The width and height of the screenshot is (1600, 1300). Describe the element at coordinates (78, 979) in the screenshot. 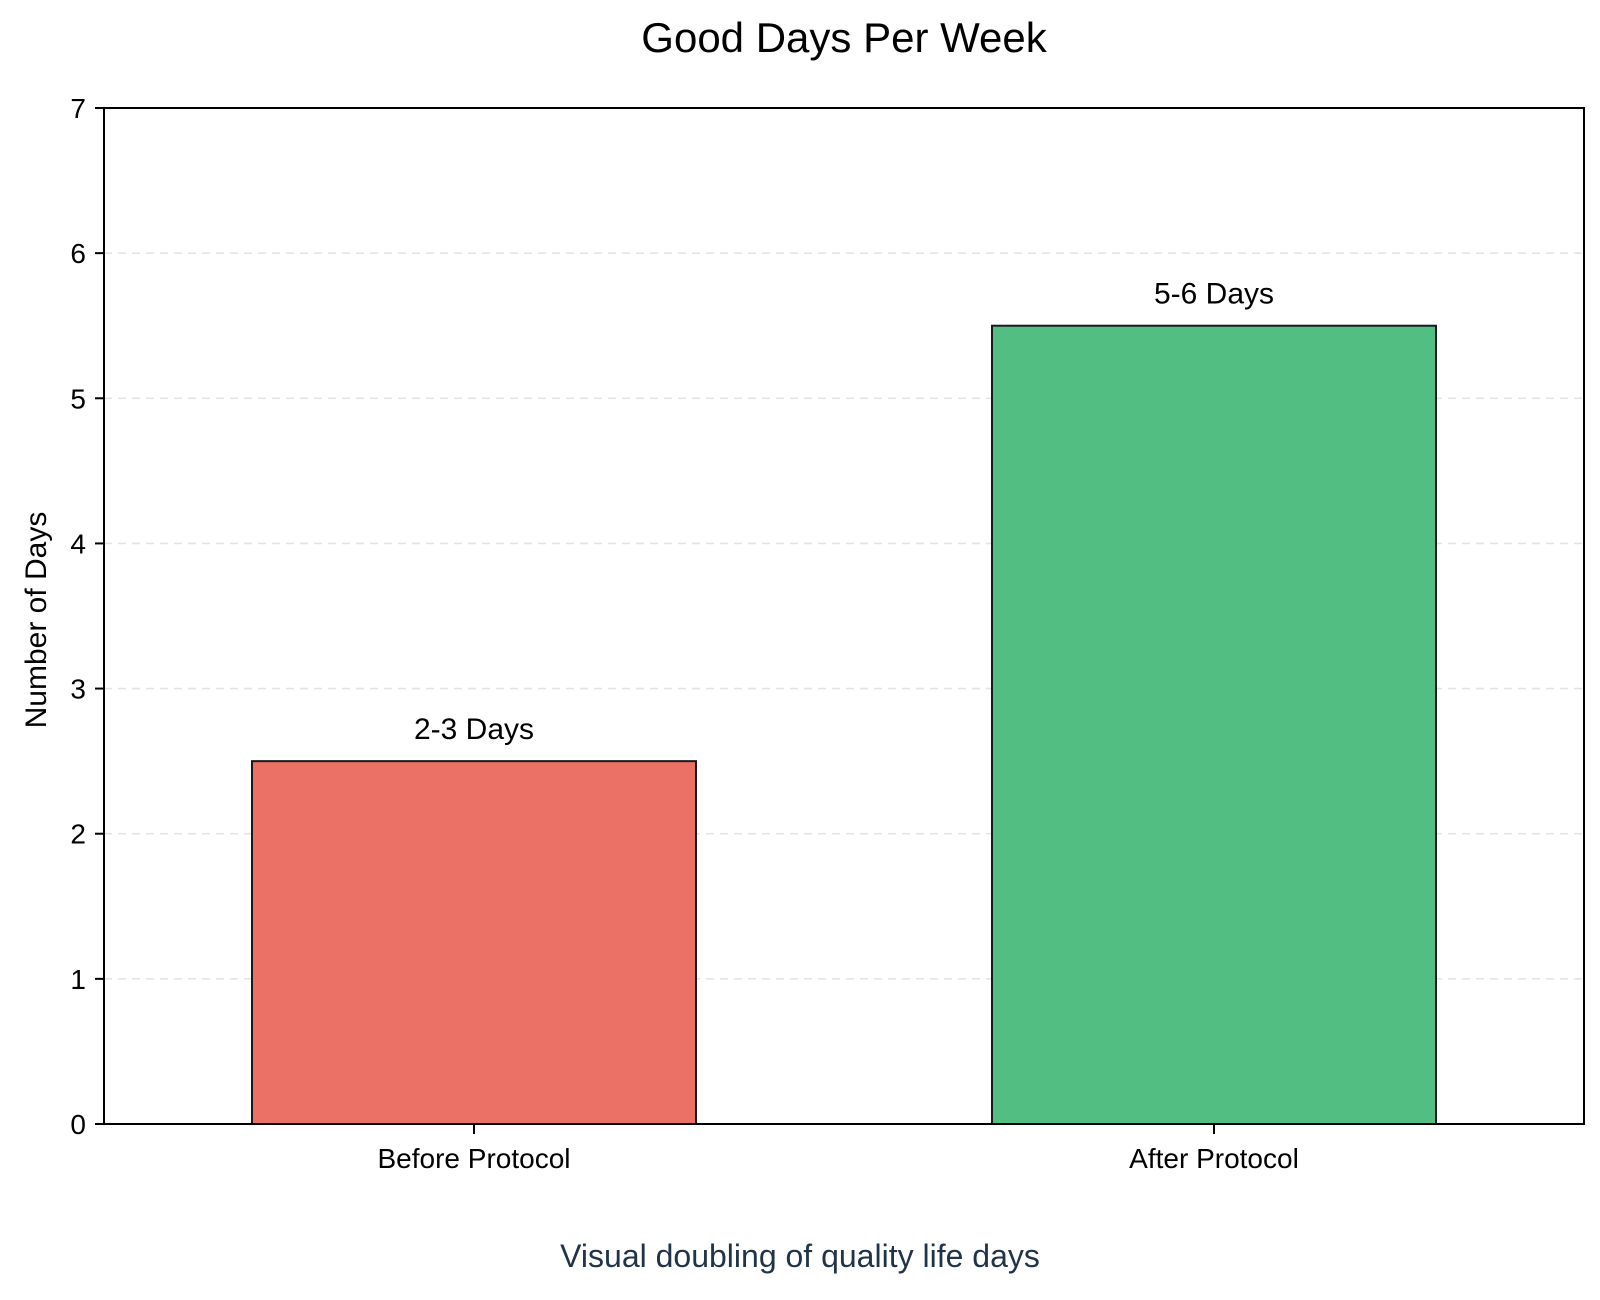

I see `y-tick-label: 1` at that location.